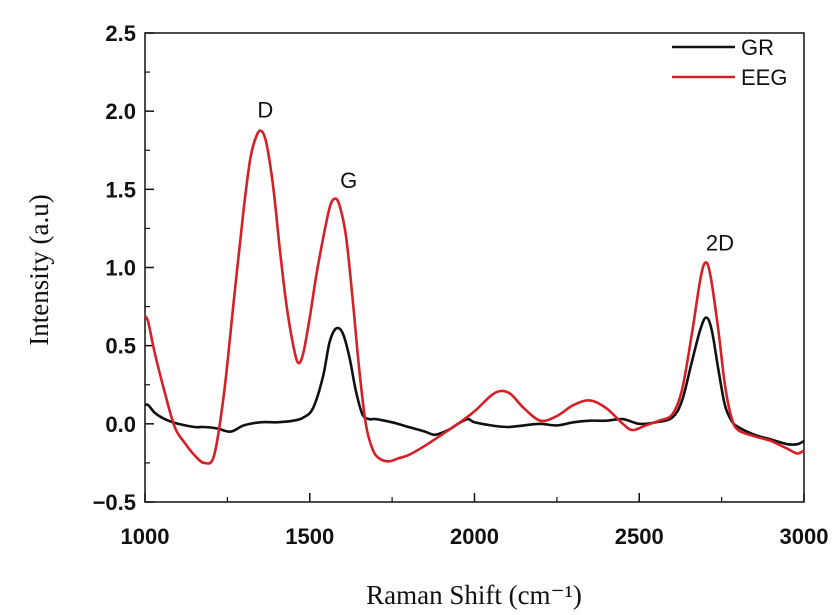  Describe the element at coordinates (145, 536) in the screenshot. I see `x-tick-label: 1000` at that location.